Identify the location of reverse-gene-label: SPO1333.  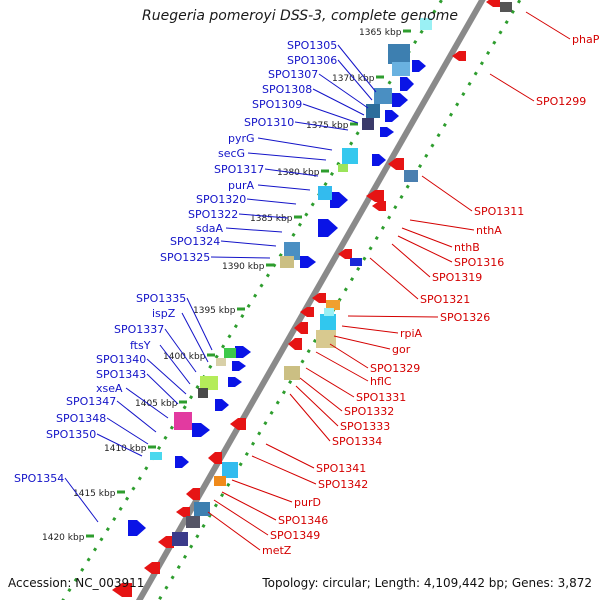
(365, 426).